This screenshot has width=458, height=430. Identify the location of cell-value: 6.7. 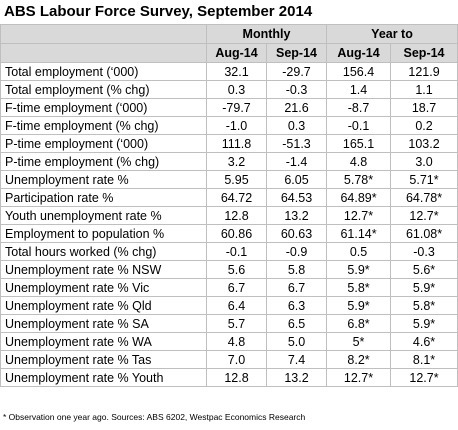
(296, 287).